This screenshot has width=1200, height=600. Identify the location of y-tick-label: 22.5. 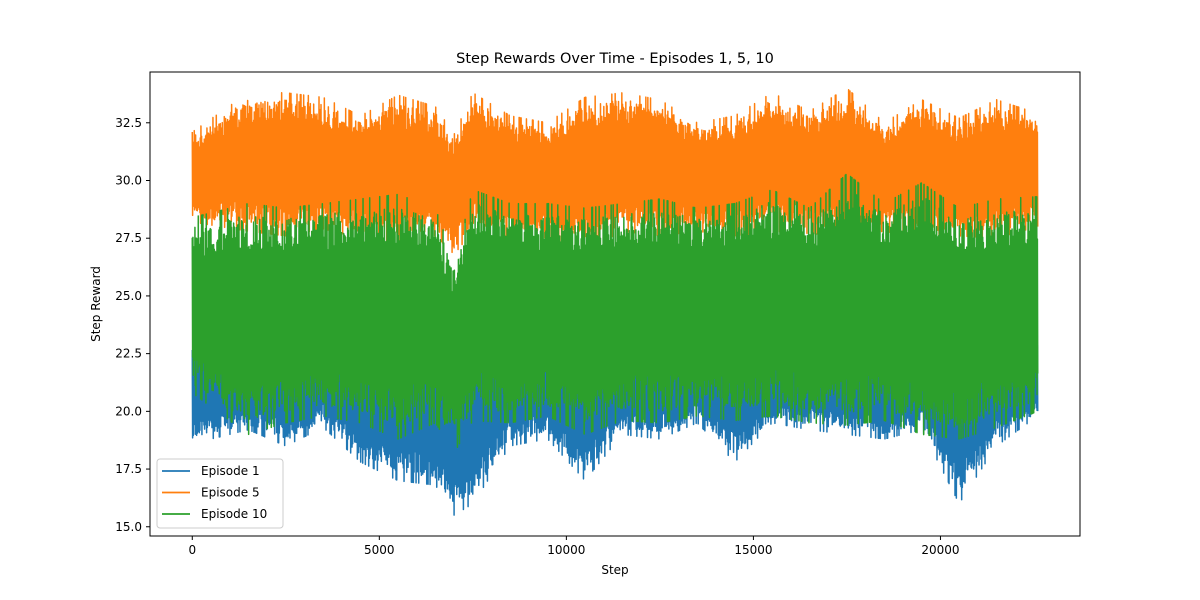
(128, 354).